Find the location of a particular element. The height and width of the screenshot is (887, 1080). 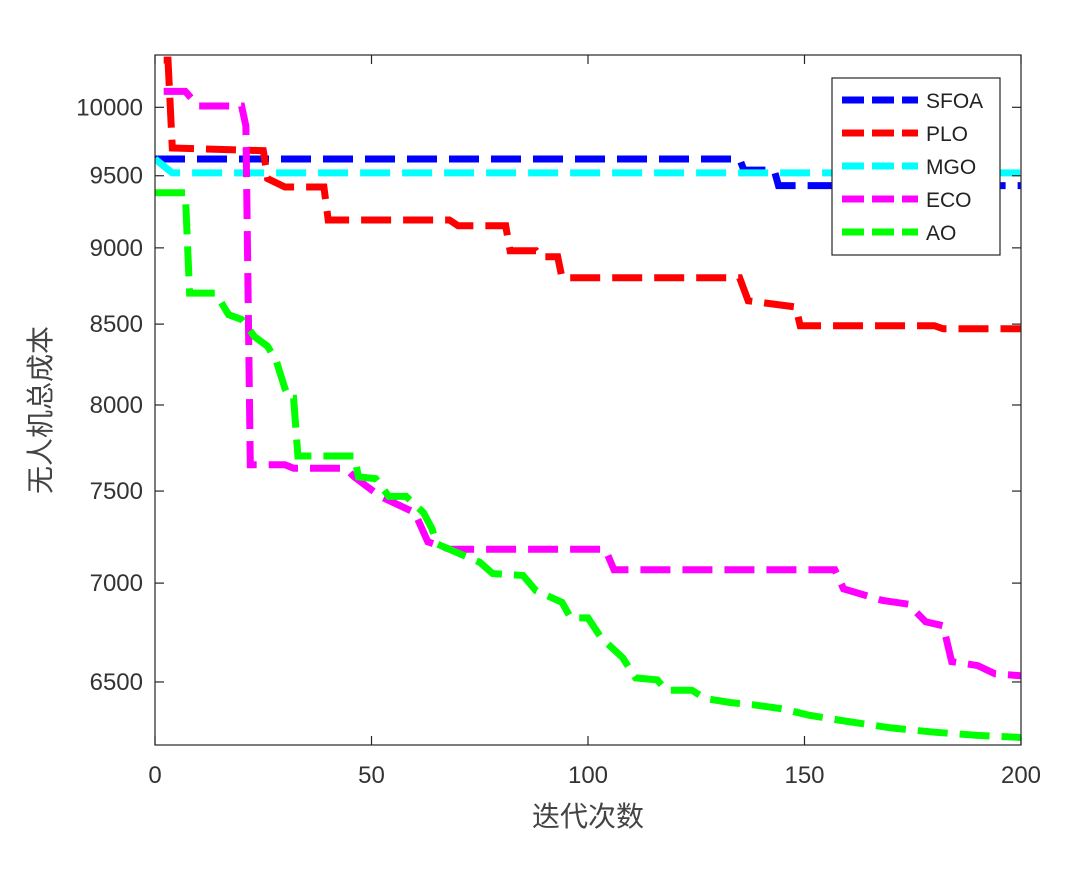

legend-label-plo: PLO is located at coordinates (947, 134).